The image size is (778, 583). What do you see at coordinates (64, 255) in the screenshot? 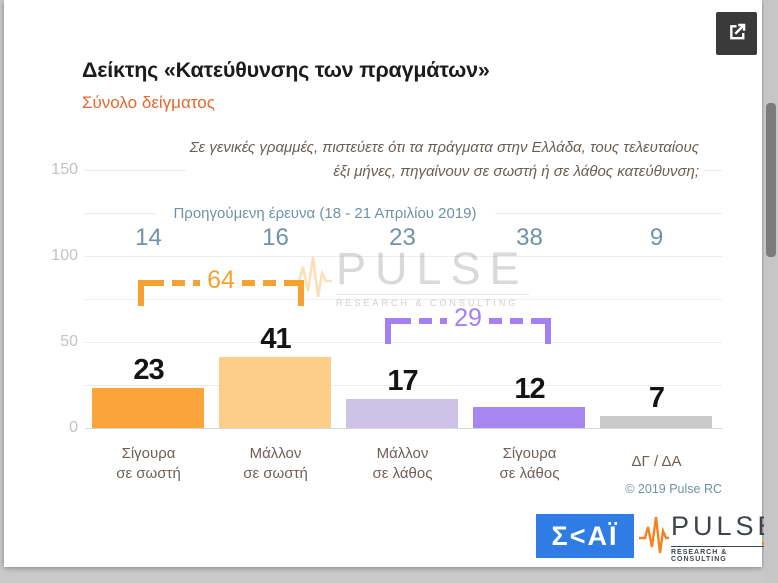
I see `y-tick-100: 100` at bounding box center [64, 255].